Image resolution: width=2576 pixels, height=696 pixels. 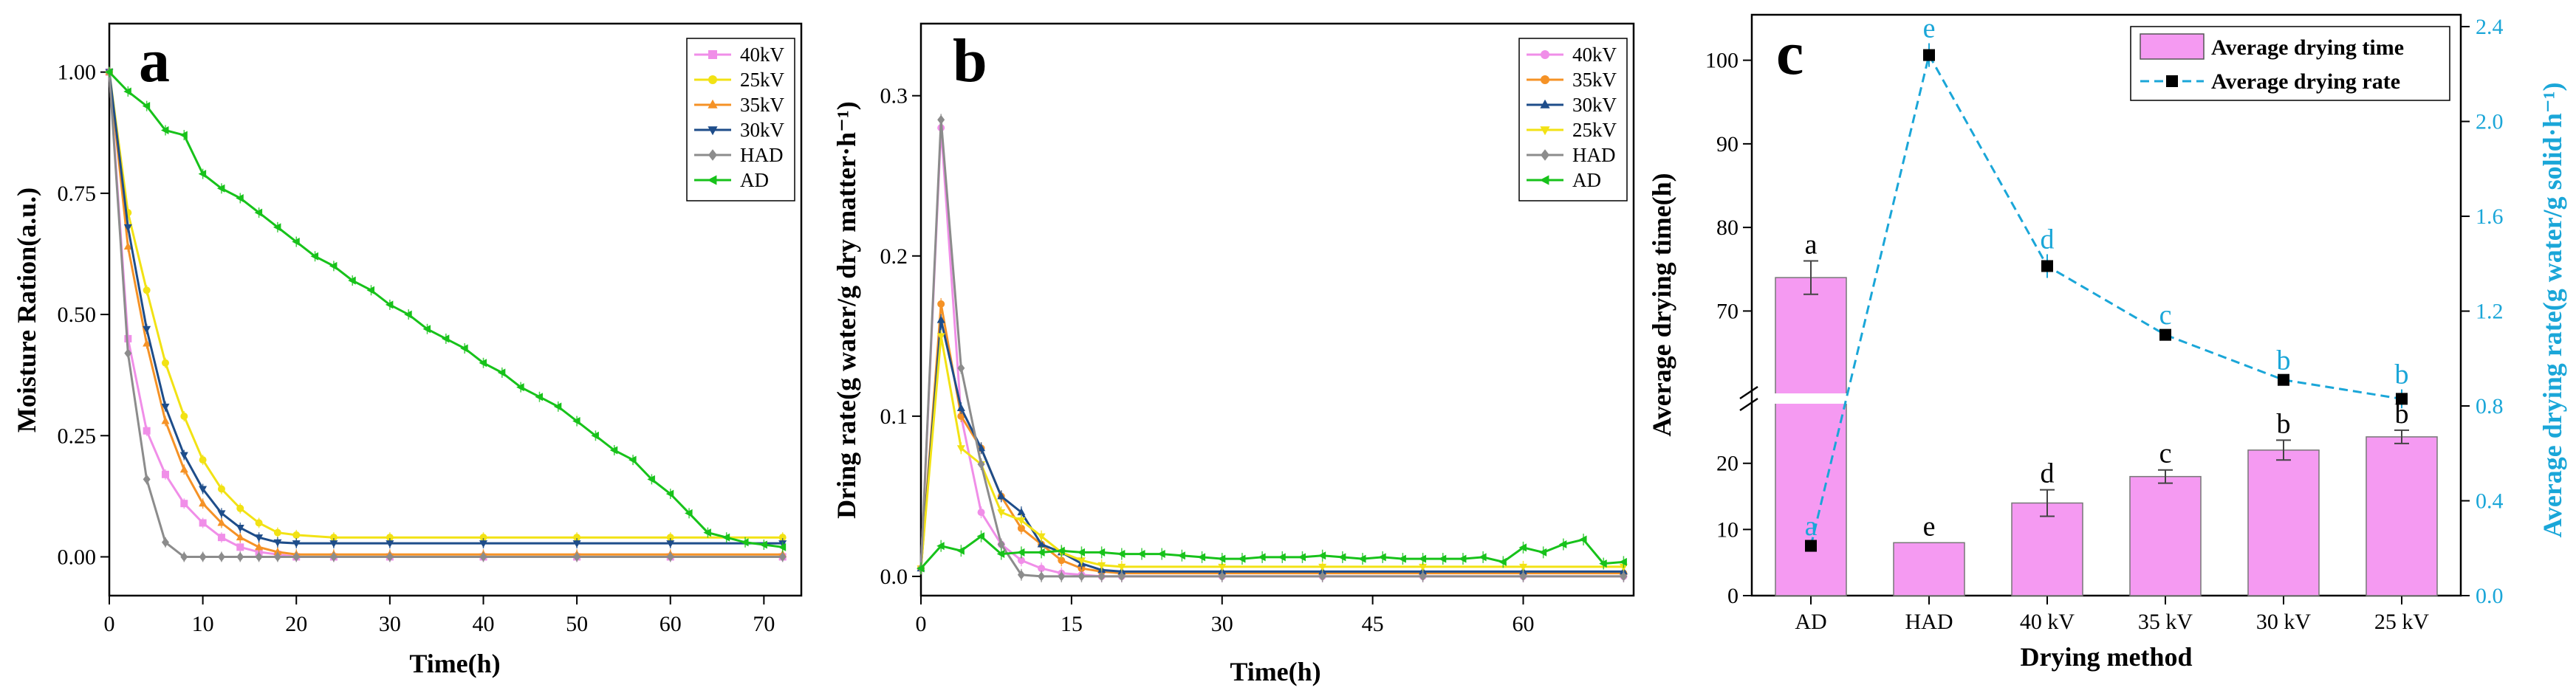 What do you see at coordinates (764, 624) in the screenshot?
I see `x-tick-label: 70` at bounding box center [764, 624].